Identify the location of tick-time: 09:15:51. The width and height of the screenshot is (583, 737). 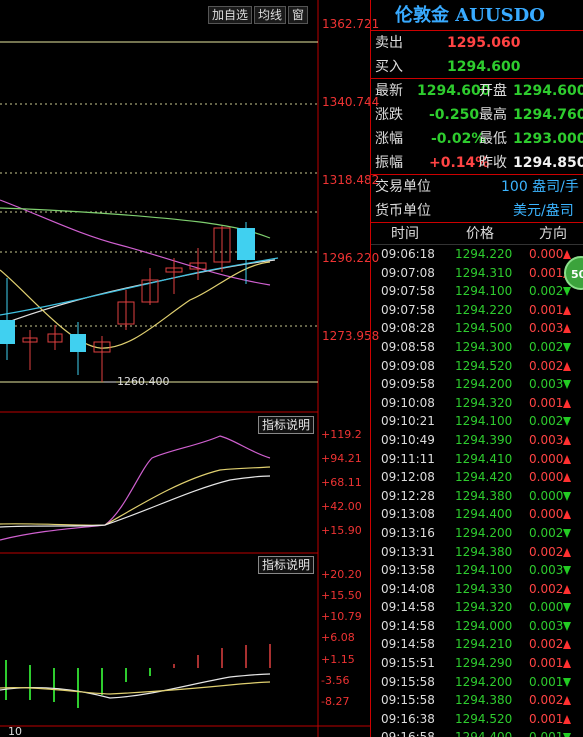
(408, 663).